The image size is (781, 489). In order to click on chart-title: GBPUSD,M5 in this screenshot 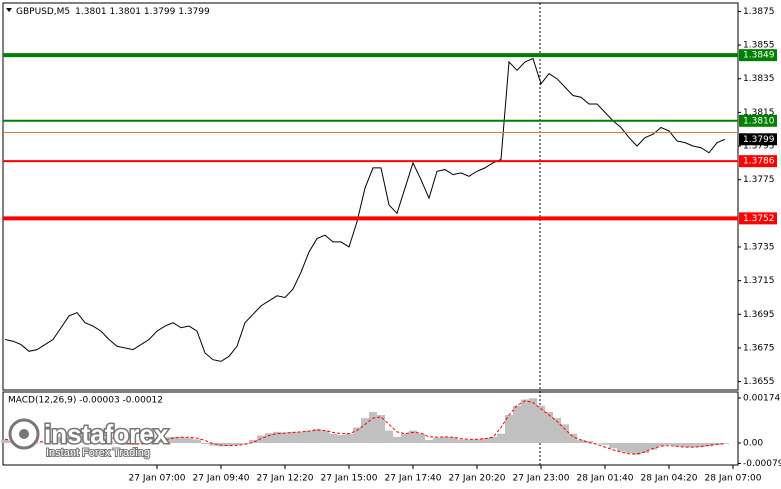, I will do `click(43, 12)`.